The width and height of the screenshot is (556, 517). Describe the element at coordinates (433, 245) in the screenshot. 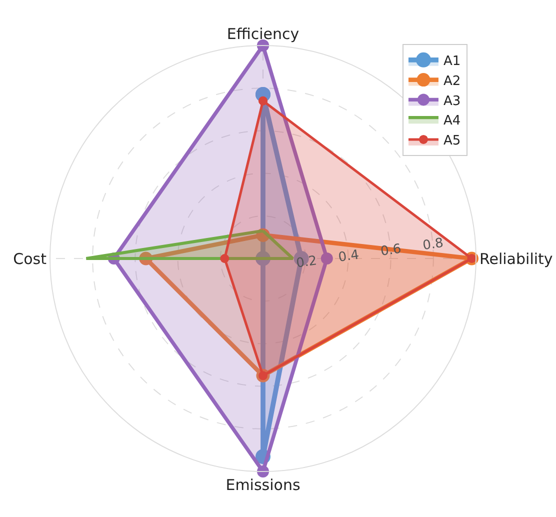

I see `y-tick-label: 0.8` at that location.